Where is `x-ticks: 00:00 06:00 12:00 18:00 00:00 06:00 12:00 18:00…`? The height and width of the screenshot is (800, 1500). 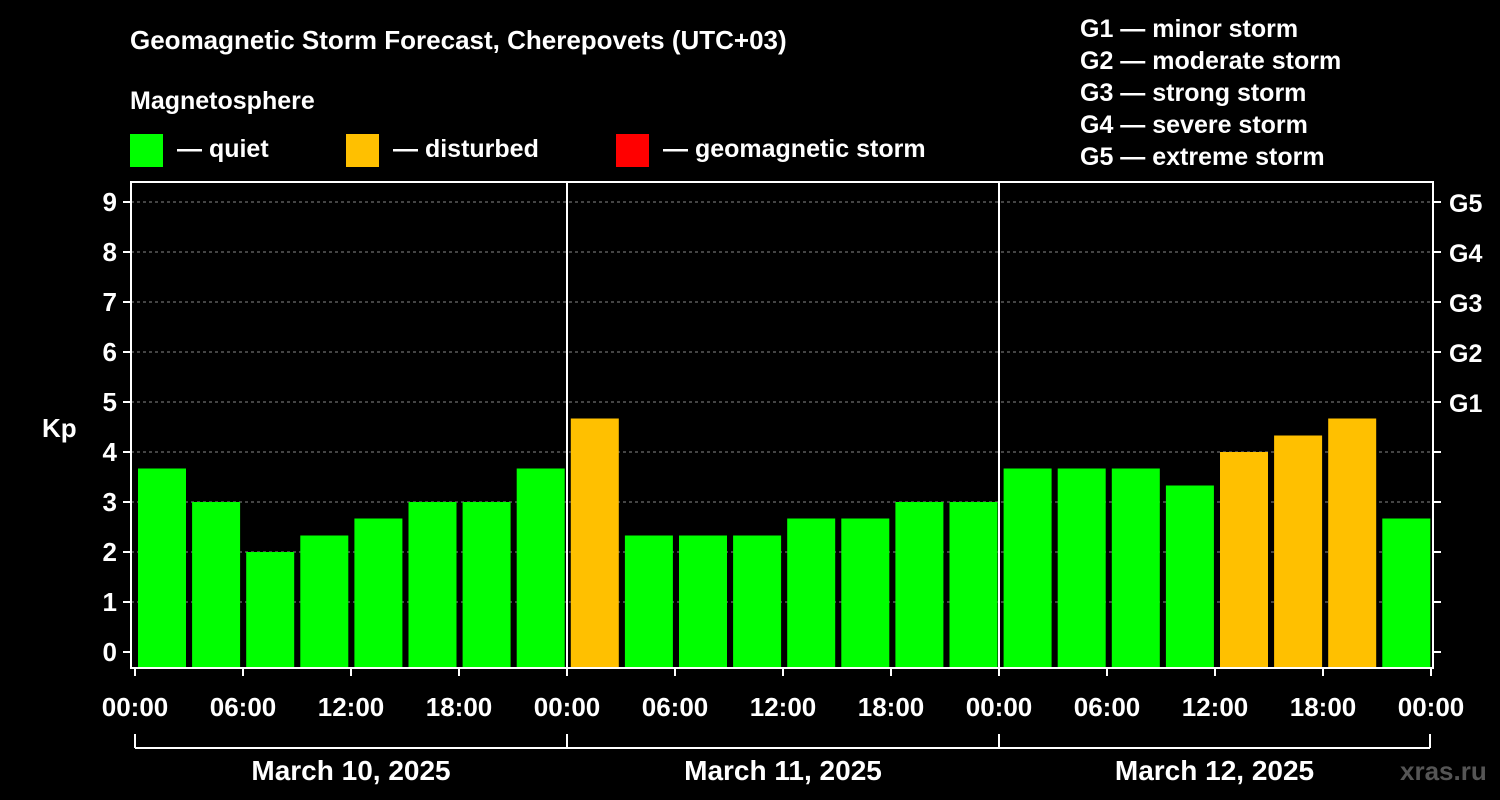
x-ticks: 00:00 06:00 12:00 18:00 00:00 06:00 12:00 18:00… is located at coordinates (783, 695).